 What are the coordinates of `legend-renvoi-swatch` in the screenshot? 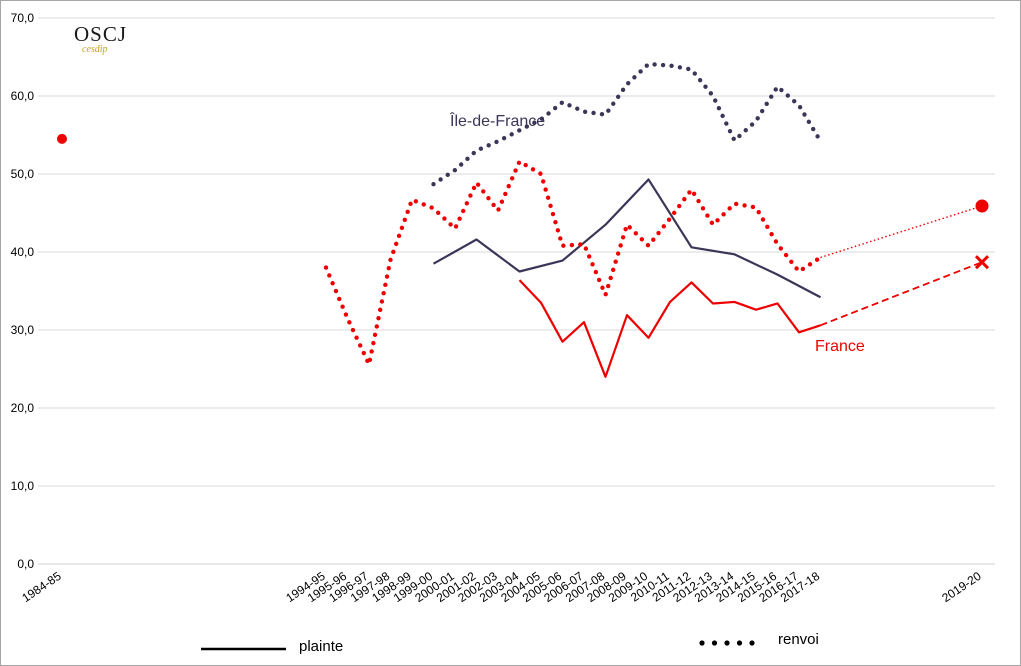 It's located at (727, 643).